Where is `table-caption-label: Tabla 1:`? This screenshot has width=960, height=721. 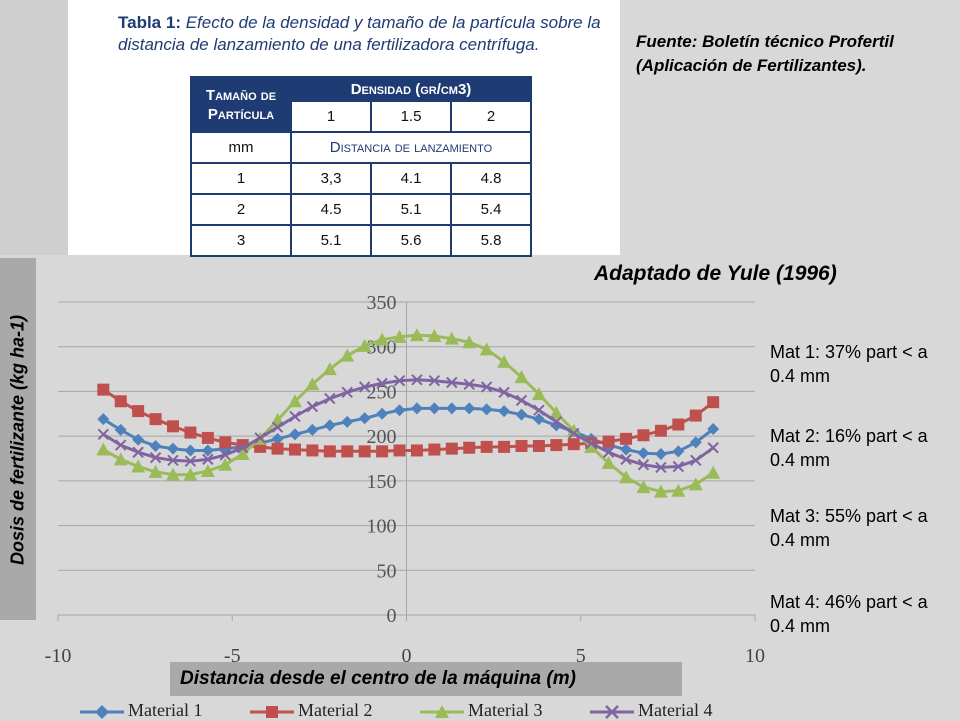
table-caption-label: Tabla 1: is located at coordinates (149, 22).